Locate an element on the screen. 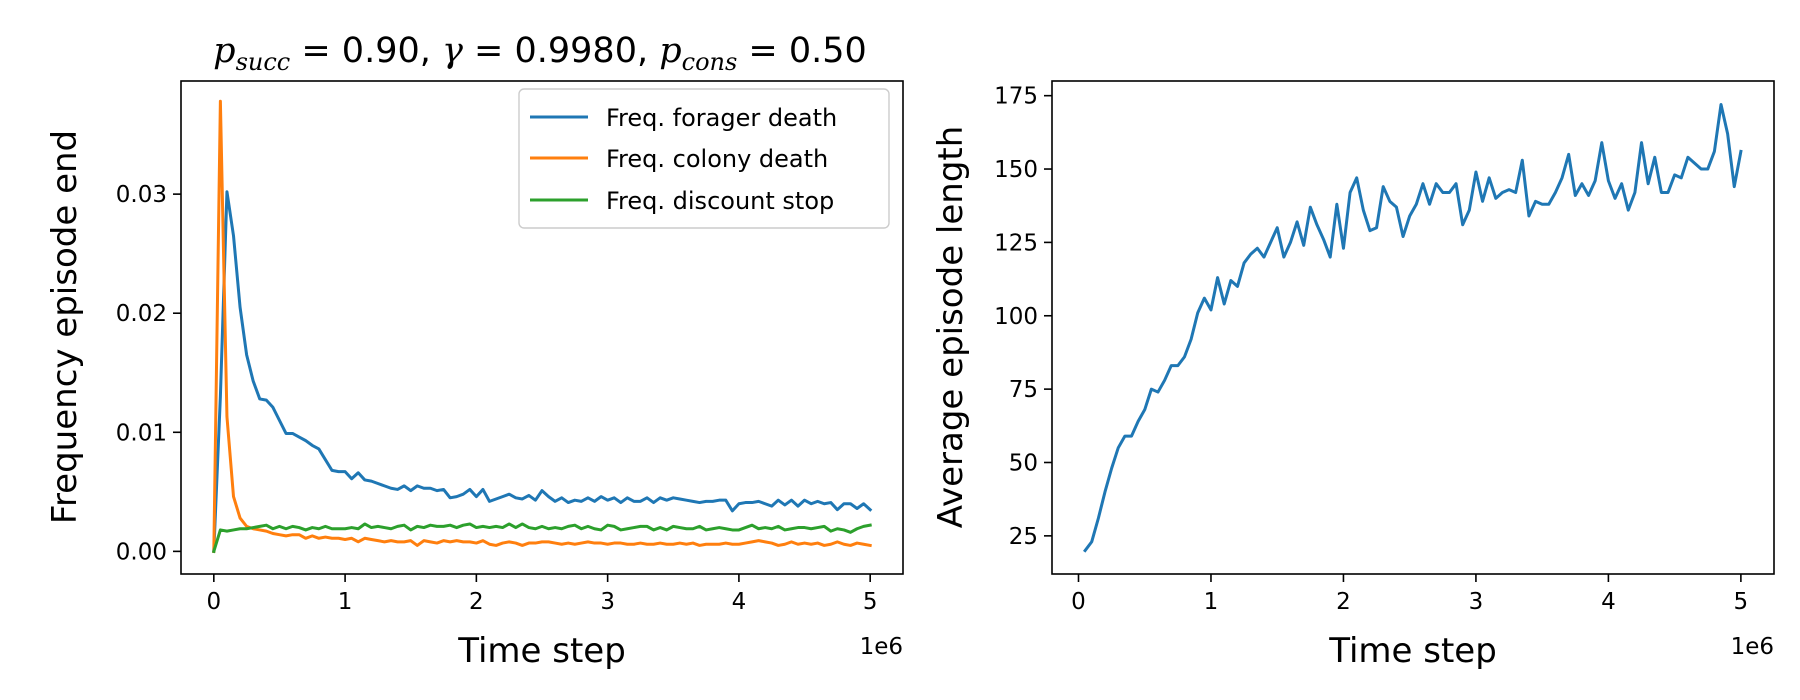  left-y-ticks: 0.00 0.01 0.02 0.03 is located at coordinates (148, 373).